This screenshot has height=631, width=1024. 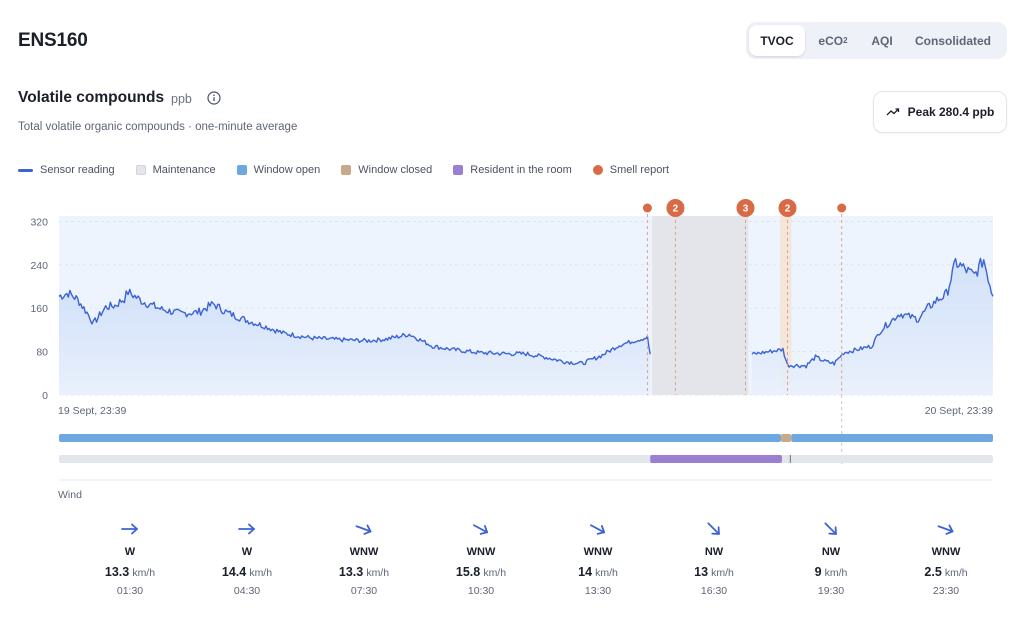 What do you see at coordinates (512, 170) in the screenshot?
I see `legend-resident: Resident in the room` at bounding box center [512, 170].